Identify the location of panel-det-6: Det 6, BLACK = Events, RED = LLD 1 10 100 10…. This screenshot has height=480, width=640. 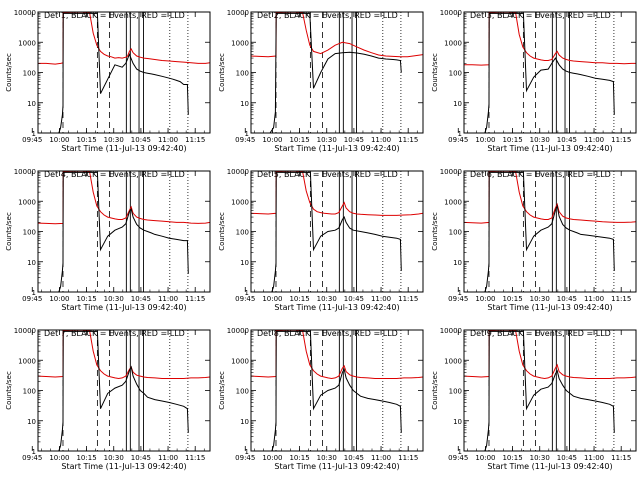
(534, 240).